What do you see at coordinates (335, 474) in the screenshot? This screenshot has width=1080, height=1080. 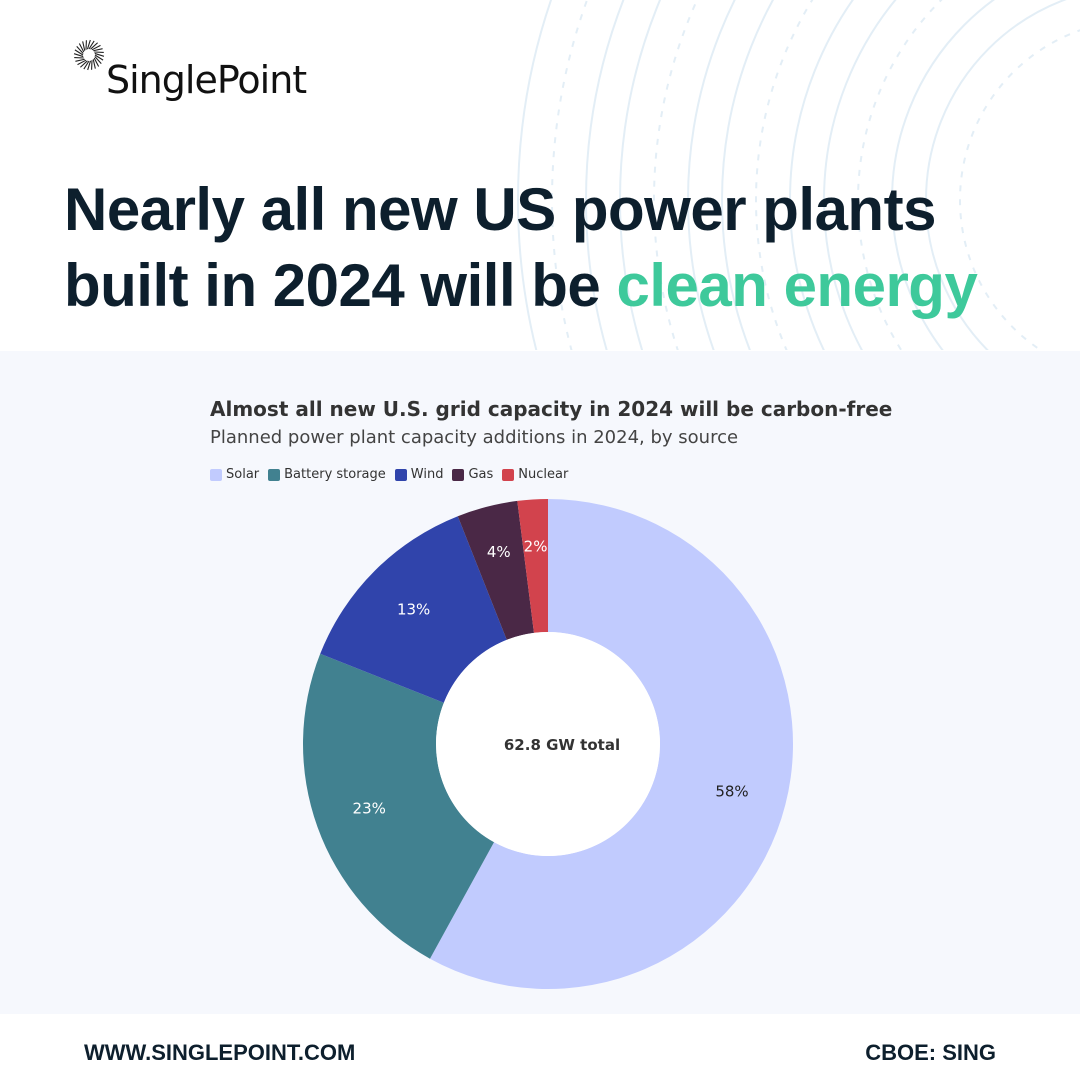 I see `legend-label: Battery storage` at bounding box center [335, 474].